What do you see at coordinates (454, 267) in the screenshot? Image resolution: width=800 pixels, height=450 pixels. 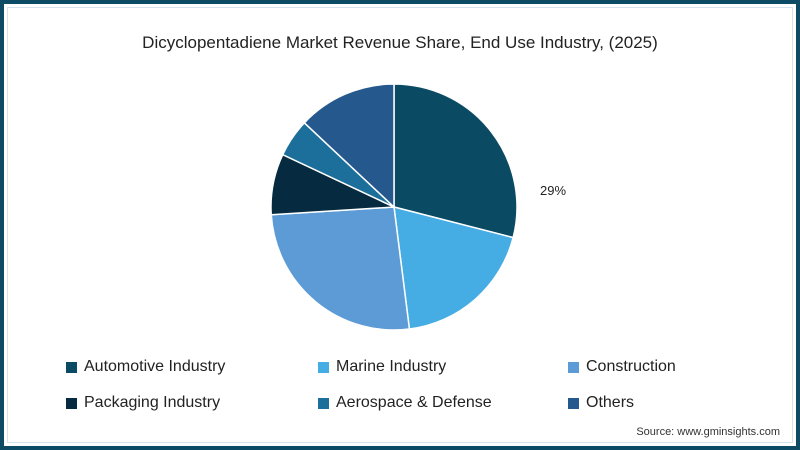 I see `pie-slice-marine-industry` at bounding box center [454, 267].